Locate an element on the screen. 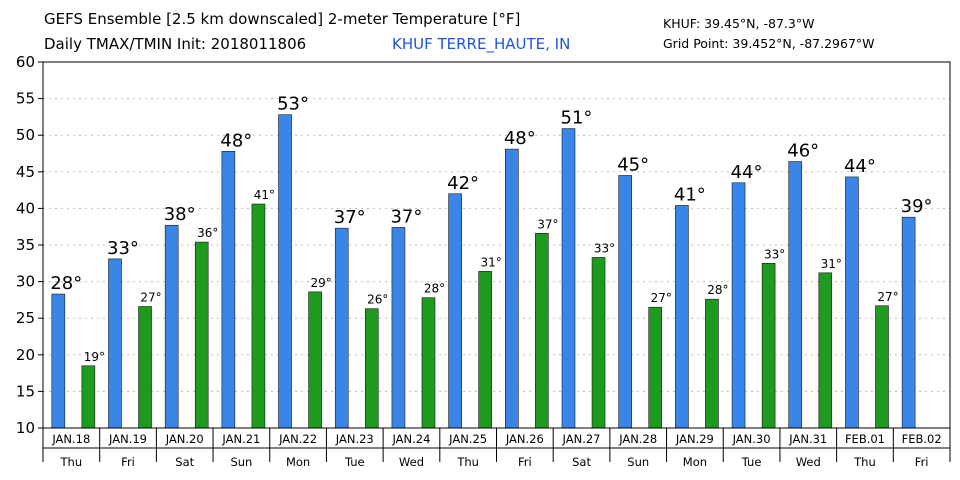 The width and height of the screenshot is (960, 480). tmax-label: 33° is located at coordinates (123, 248).